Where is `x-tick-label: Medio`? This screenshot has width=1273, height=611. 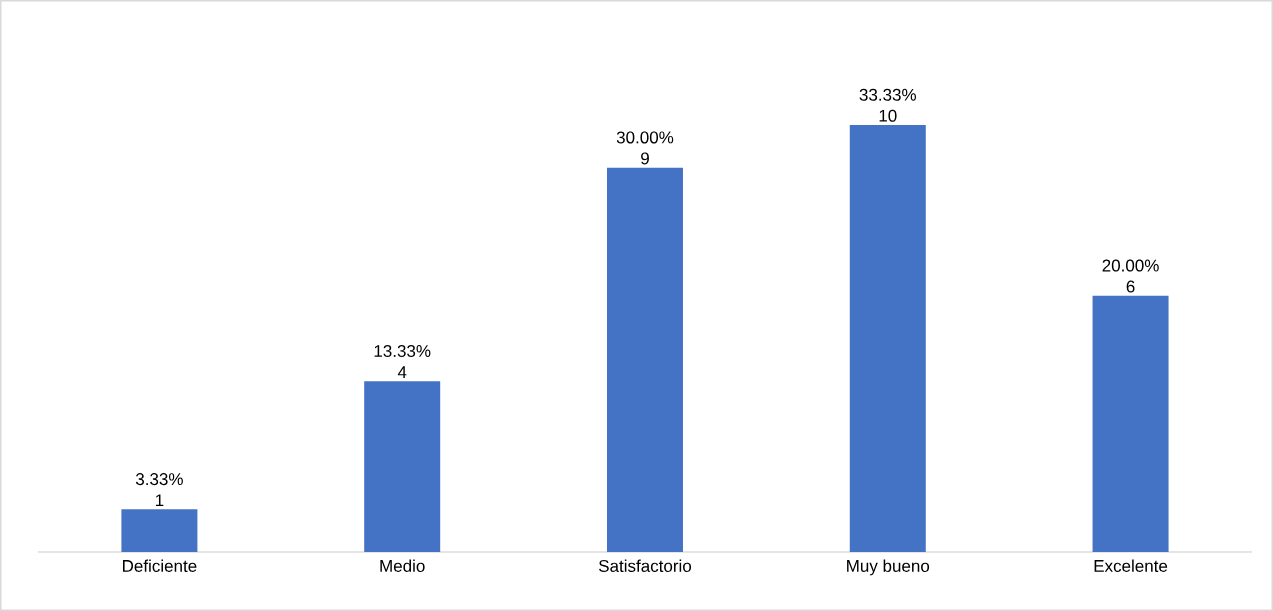
x-tick-label: Medio is located at coordinates (402, 565).